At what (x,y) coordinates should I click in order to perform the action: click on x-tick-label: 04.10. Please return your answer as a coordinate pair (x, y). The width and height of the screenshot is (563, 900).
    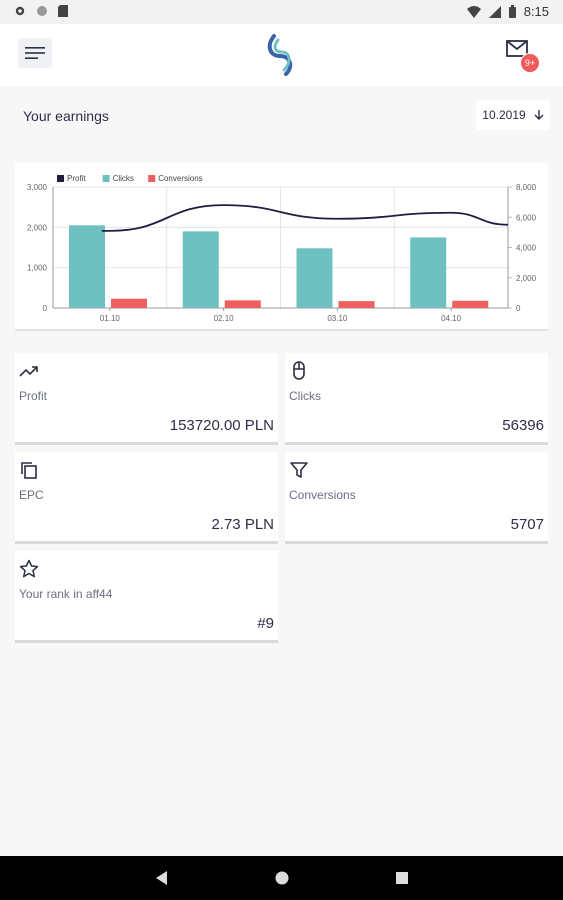
    Looking at the image, I should click on (451, 318).